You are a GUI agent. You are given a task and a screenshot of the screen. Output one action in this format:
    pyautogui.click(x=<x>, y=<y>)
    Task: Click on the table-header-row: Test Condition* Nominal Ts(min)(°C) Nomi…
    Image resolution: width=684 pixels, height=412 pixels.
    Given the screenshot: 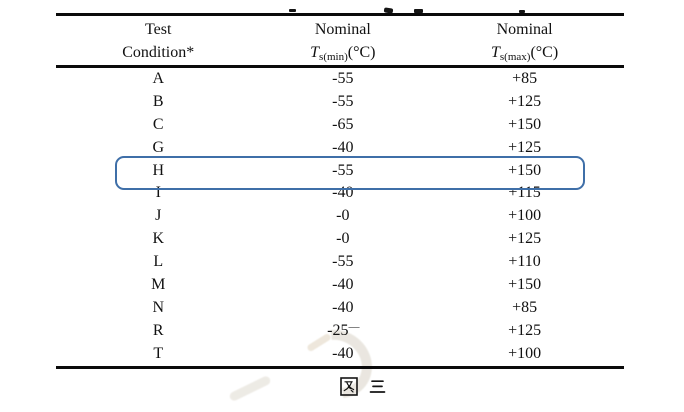 What is the action you would take?
    pyautogui.click(x=340, y=40)
    